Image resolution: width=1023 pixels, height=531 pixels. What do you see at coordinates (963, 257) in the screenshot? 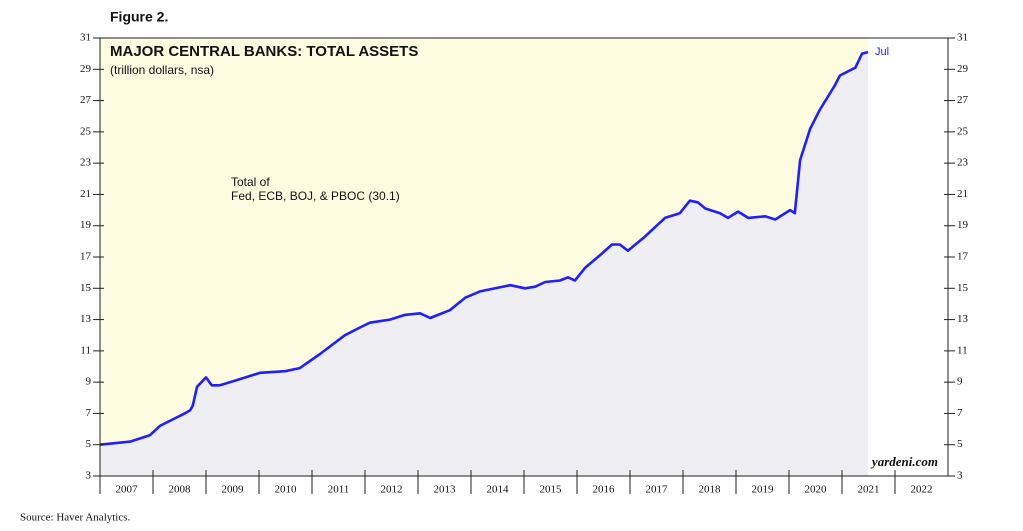
I see `y2-tick-label: 17` at bounding box center [963, 257].